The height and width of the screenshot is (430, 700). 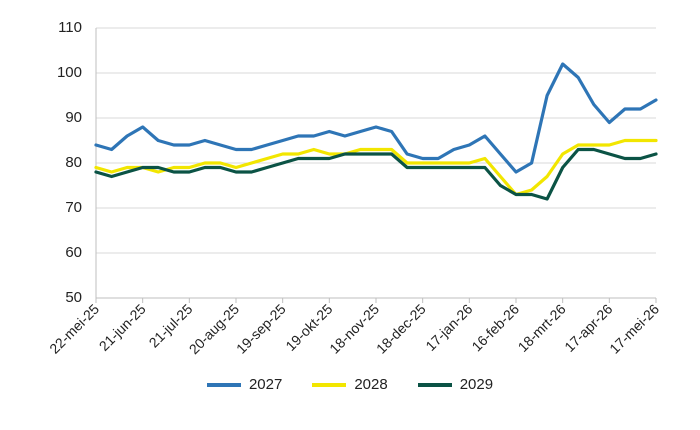 I want to click on x-tick-label: 18-mrt-26, so click(x=542, y=328).